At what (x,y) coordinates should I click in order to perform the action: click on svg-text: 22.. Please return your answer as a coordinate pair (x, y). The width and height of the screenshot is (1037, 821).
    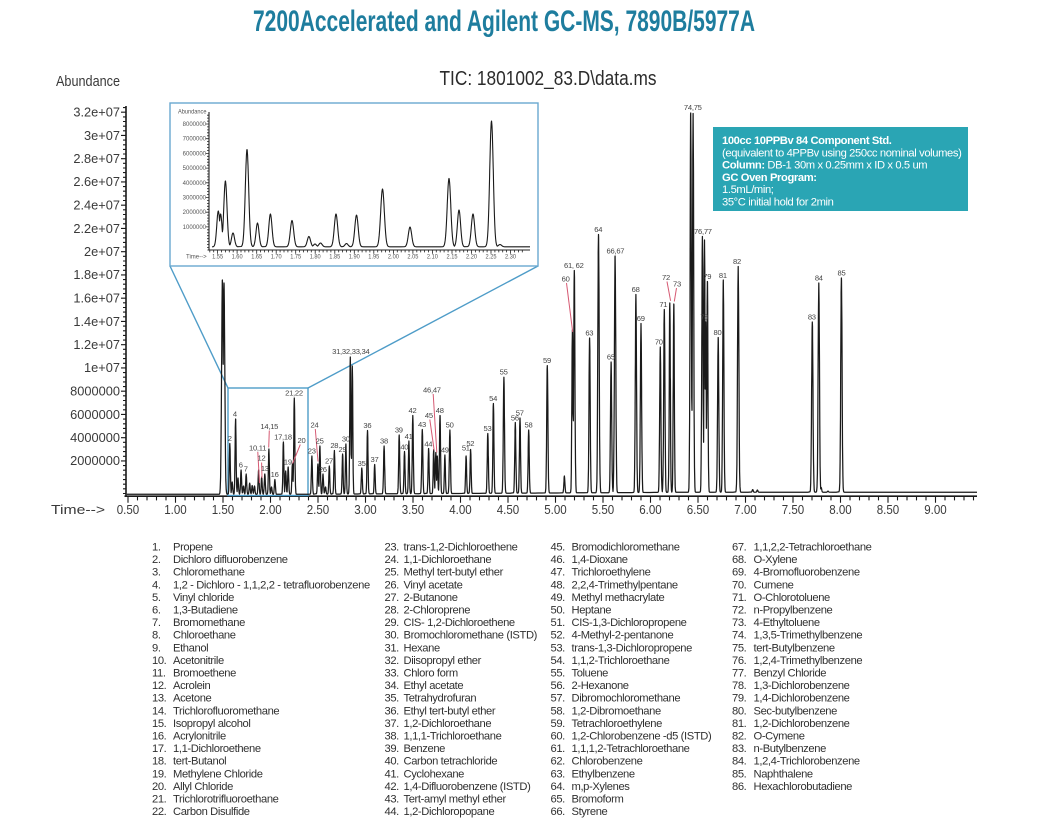
    Looking at the image, I should click on (159, 812).